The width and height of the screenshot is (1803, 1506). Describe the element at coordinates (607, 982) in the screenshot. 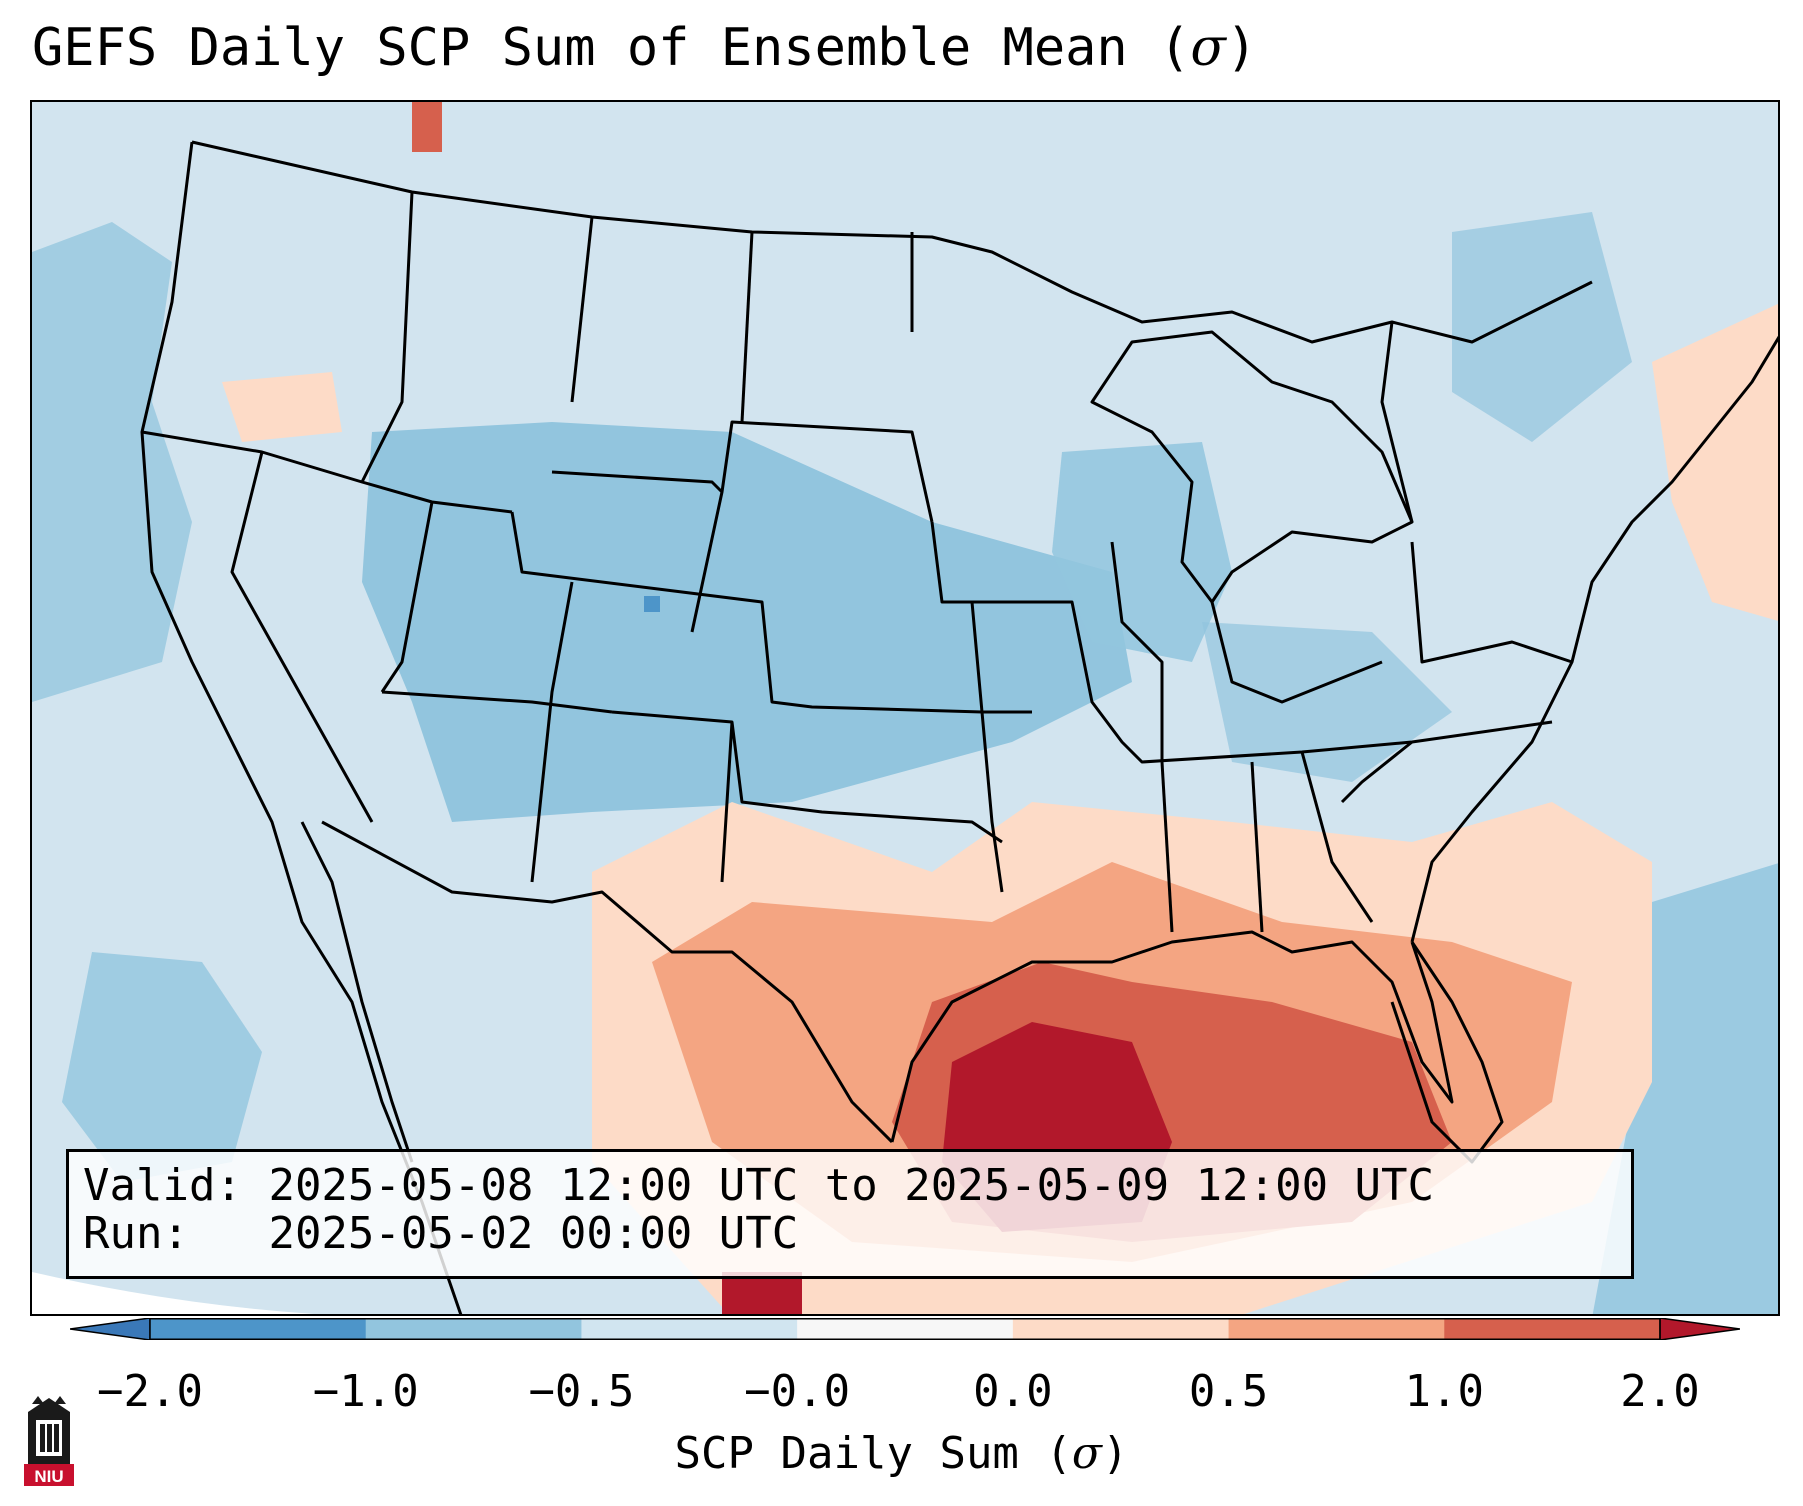

I see `us-mexico-border` at that location.